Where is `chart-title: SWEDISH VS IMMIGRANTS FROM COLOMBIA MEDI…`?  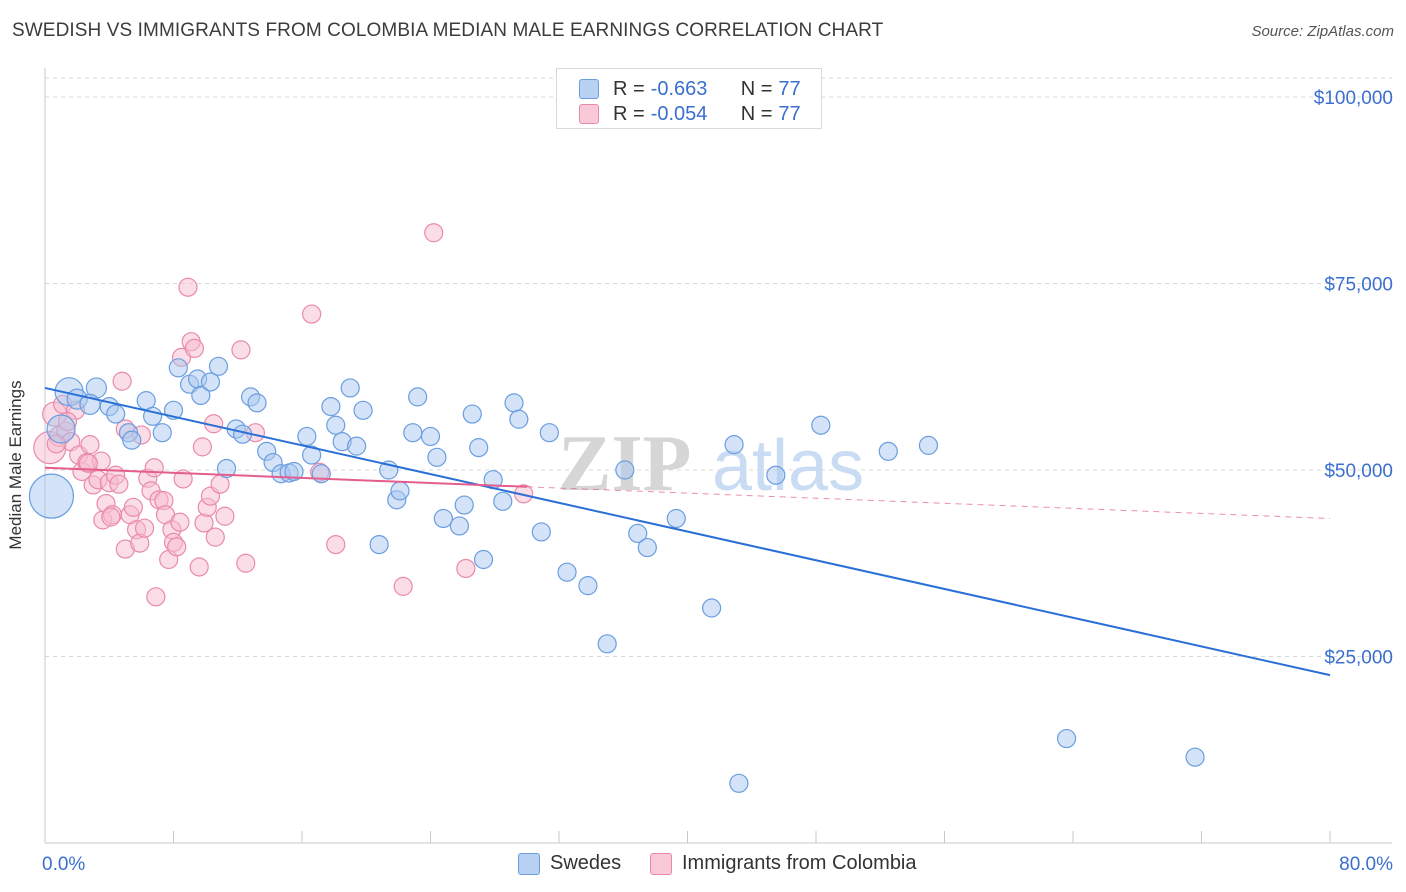 chart-title: SWEDISH VS IMMIGRANTS FROM COLOMBIA MEDI… is located at coordinates (448, 30).